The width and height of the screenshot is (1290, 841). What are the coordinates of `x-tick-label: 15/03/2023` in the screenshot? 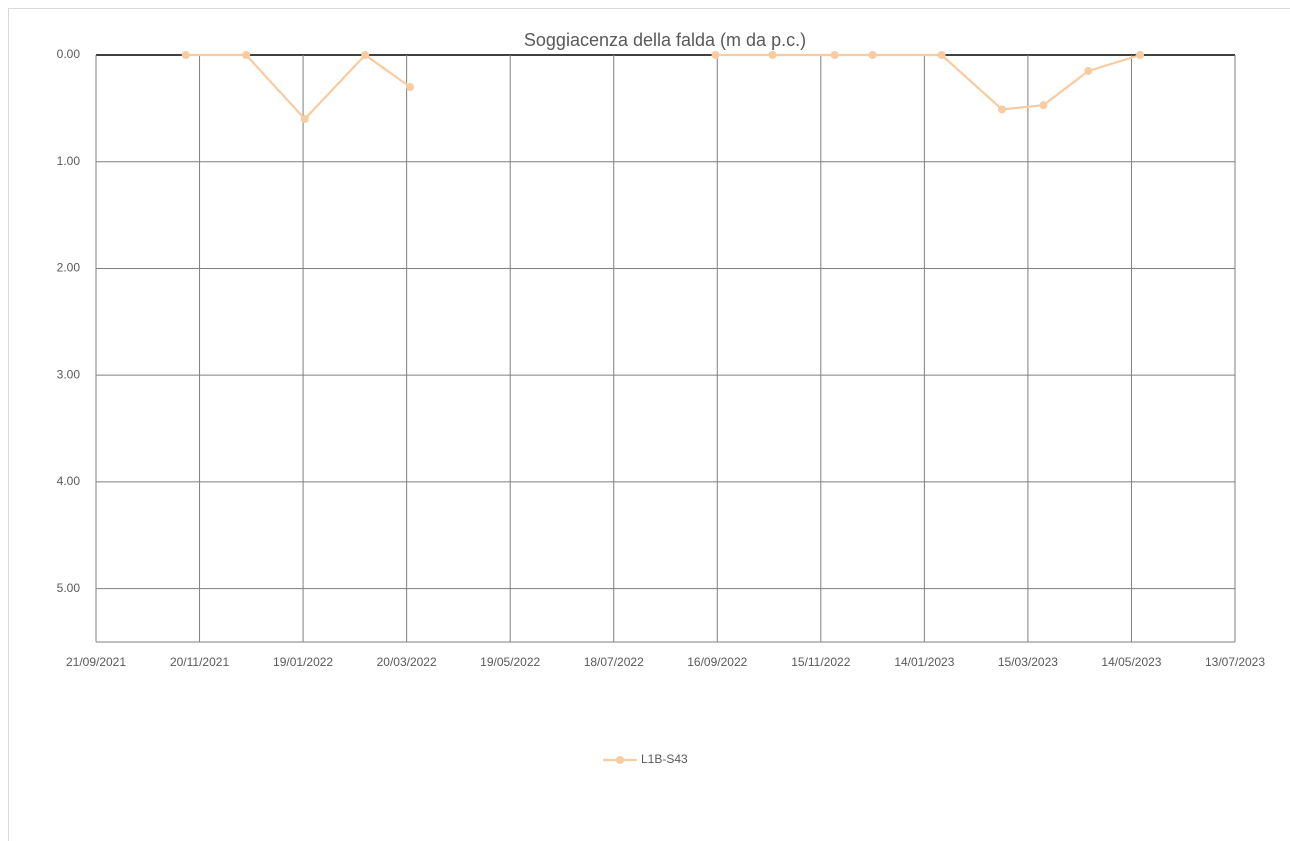 It's located at (1028, 662).